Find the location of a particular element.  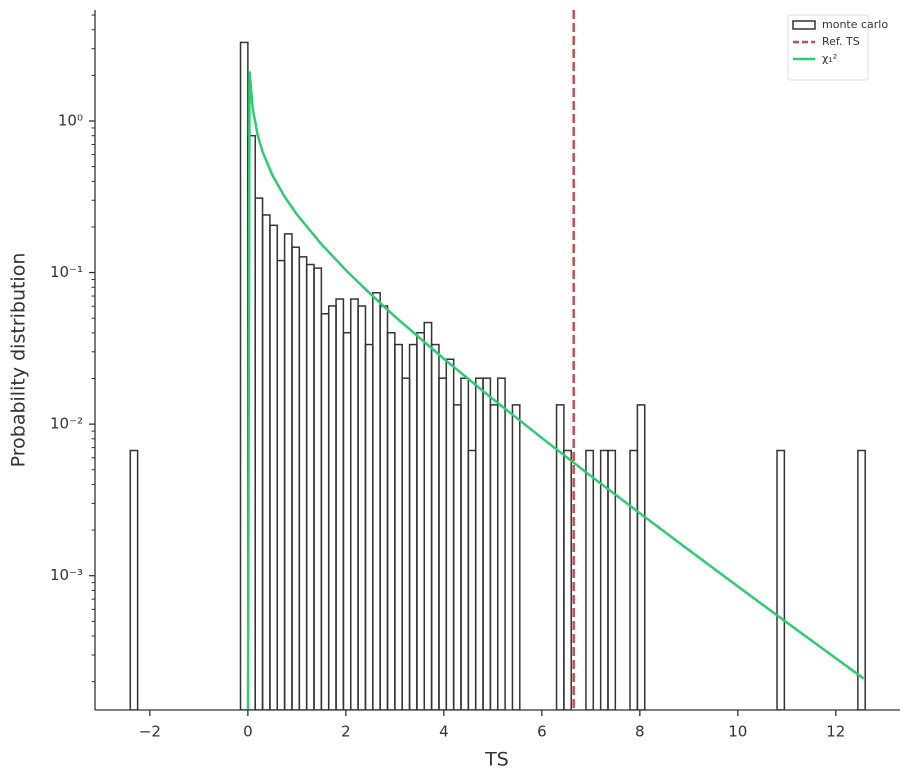

legend-label: χ₁² is located at coordinates (829, 58).